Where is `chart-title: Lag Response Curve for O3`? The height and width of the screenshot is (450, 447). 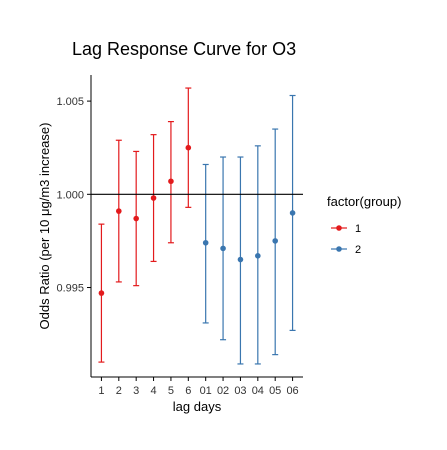 chart-title: Lag Response Curve for O3 is located at coordinates (184, 49).